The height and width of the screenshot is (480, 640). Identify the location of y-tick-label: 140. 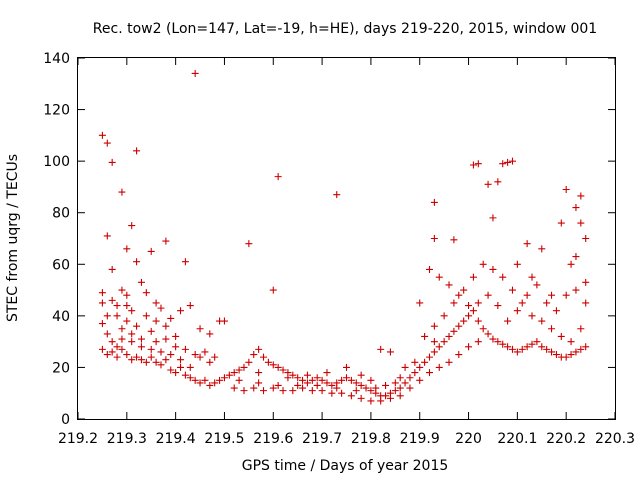
(56, 59).